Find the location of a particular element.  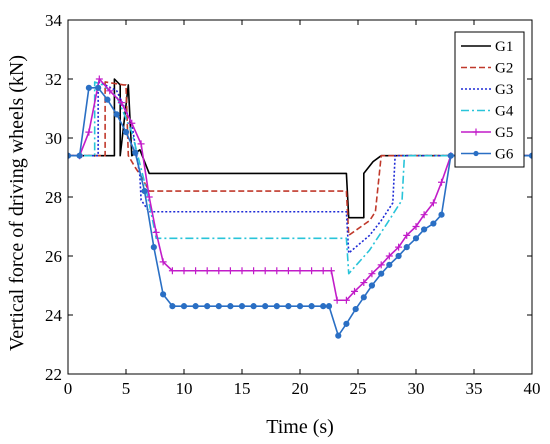

legend-item-g2: G2 is located at coordinates (487, 69).